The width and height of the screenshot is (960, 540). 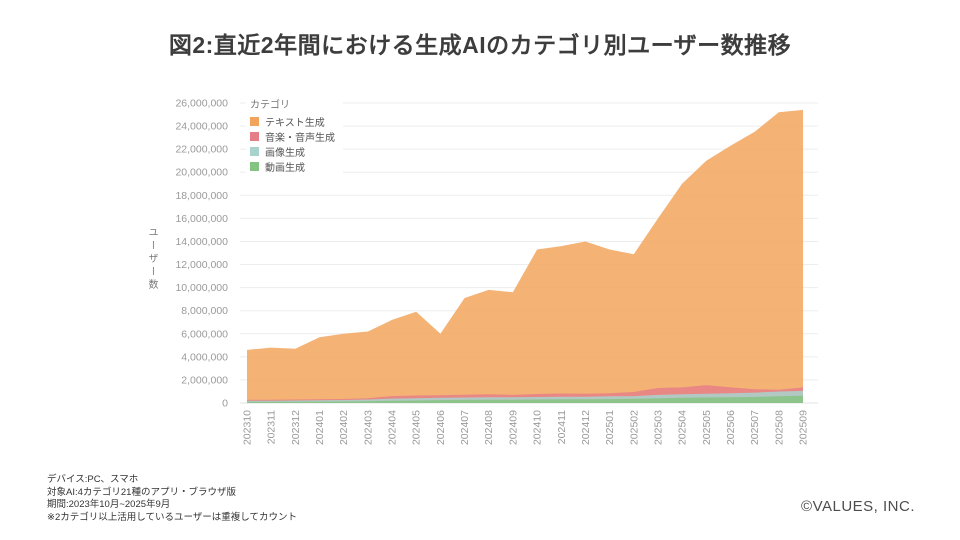 What do you see at coordinates (417, 427) in the screenshot?
I see `x-tick-label: 202405` at bounding box center [417, 427].